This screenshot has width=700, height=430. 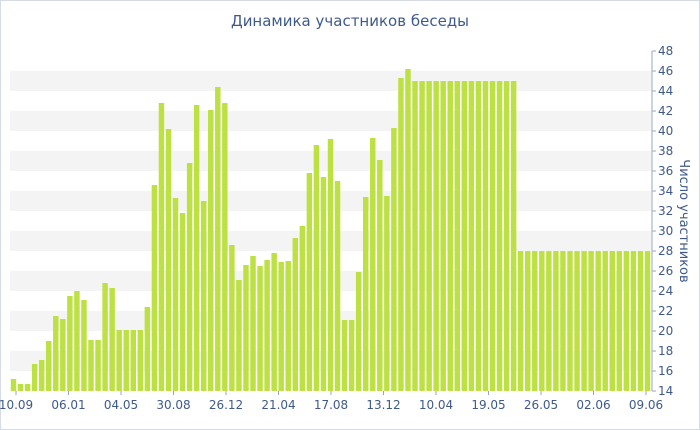 What do you see at coordinates (173, 405) in the screenshot?
I see `x-tick-label: 30.08` at bounding box center [173, 405].